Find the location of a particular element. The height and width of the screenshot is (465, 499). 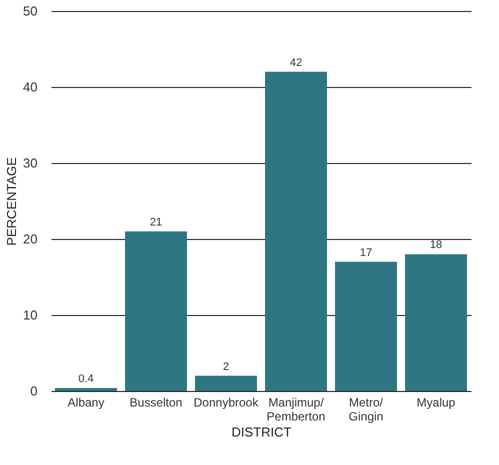

x-axis-title: DISTRICT is located at coordinates (262, 432).